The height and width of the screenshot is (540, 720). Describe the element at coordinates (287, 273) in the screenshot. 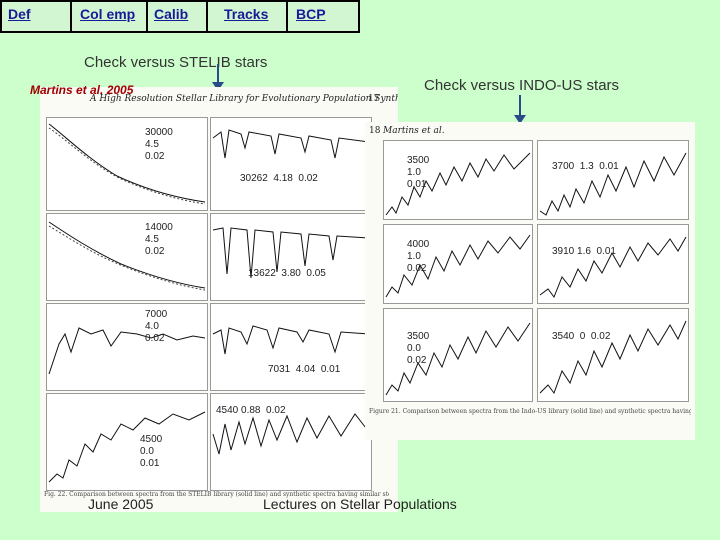

I see `stelib-anno-4: 13622 3.80 0.05` at that location.